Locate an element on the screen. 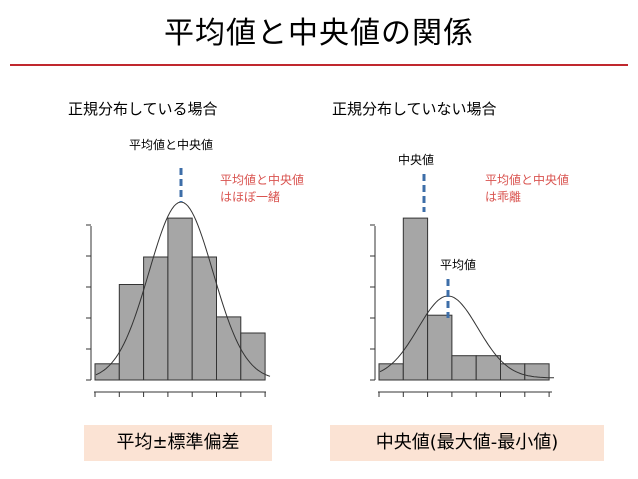  mean-label: 平均値 is located at coordinates (458, 264).